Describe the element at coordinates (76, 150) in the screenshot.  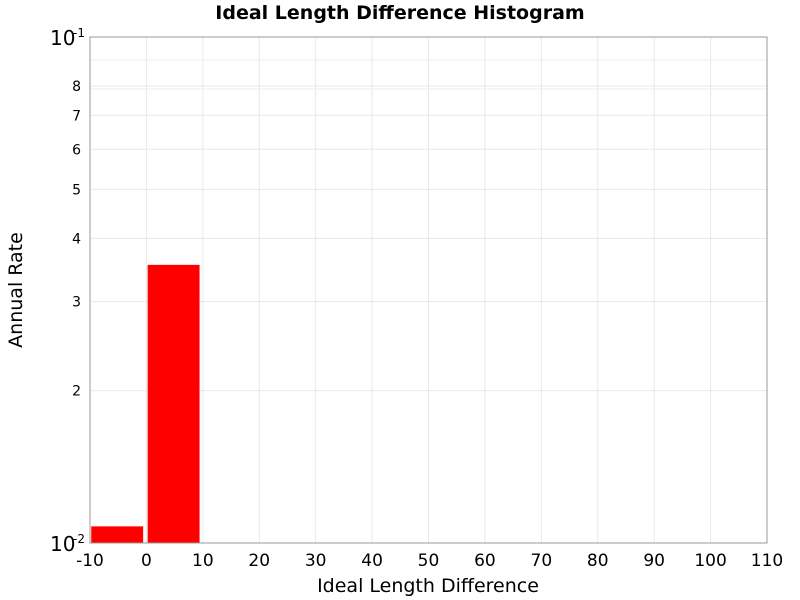
I see `y-tick-label: 6` at that location.